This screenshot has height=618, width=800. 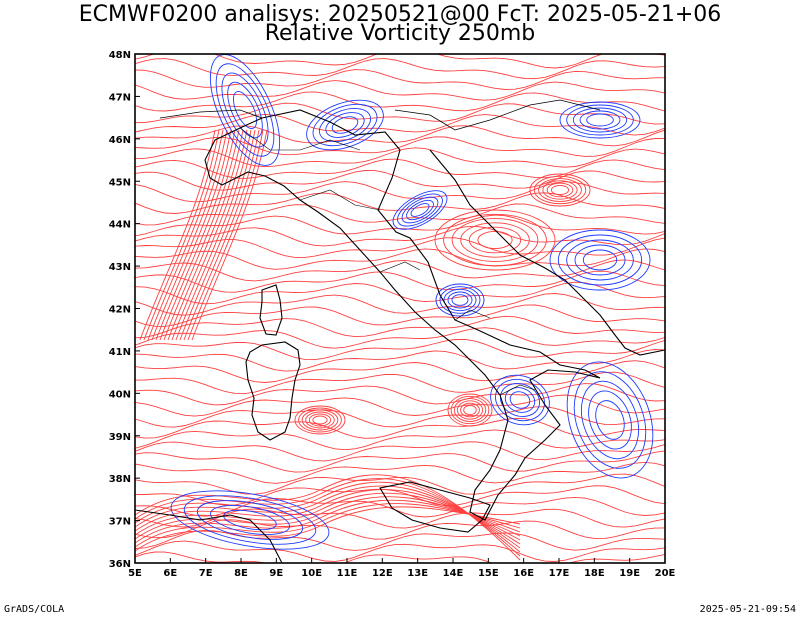 What do you see at coordinates (311, 573) in the screenshot?
I see `lon-tick-label: 10E` at bounding box center [311, 573].